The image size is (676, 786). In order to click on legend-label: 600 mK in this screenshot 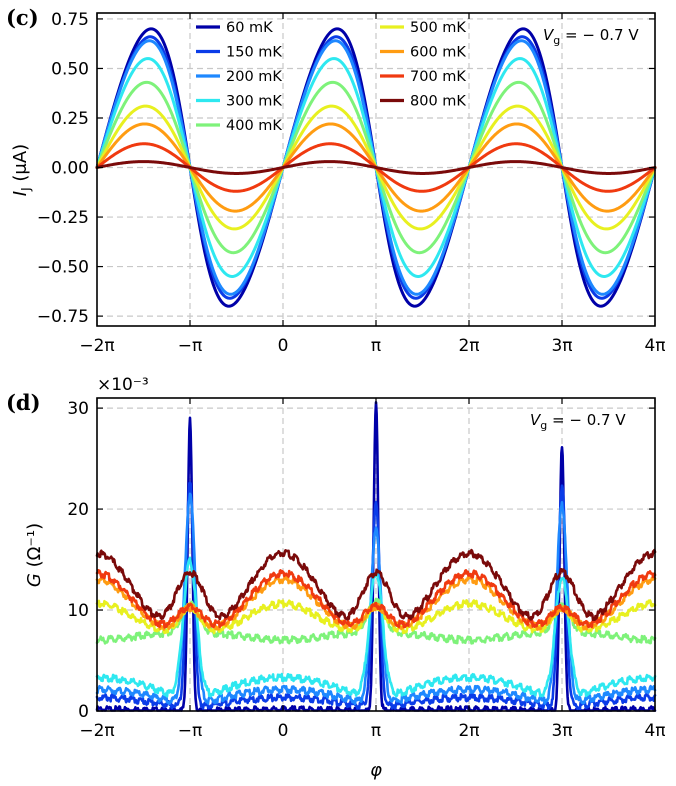, I will do `click(438, 53)`.